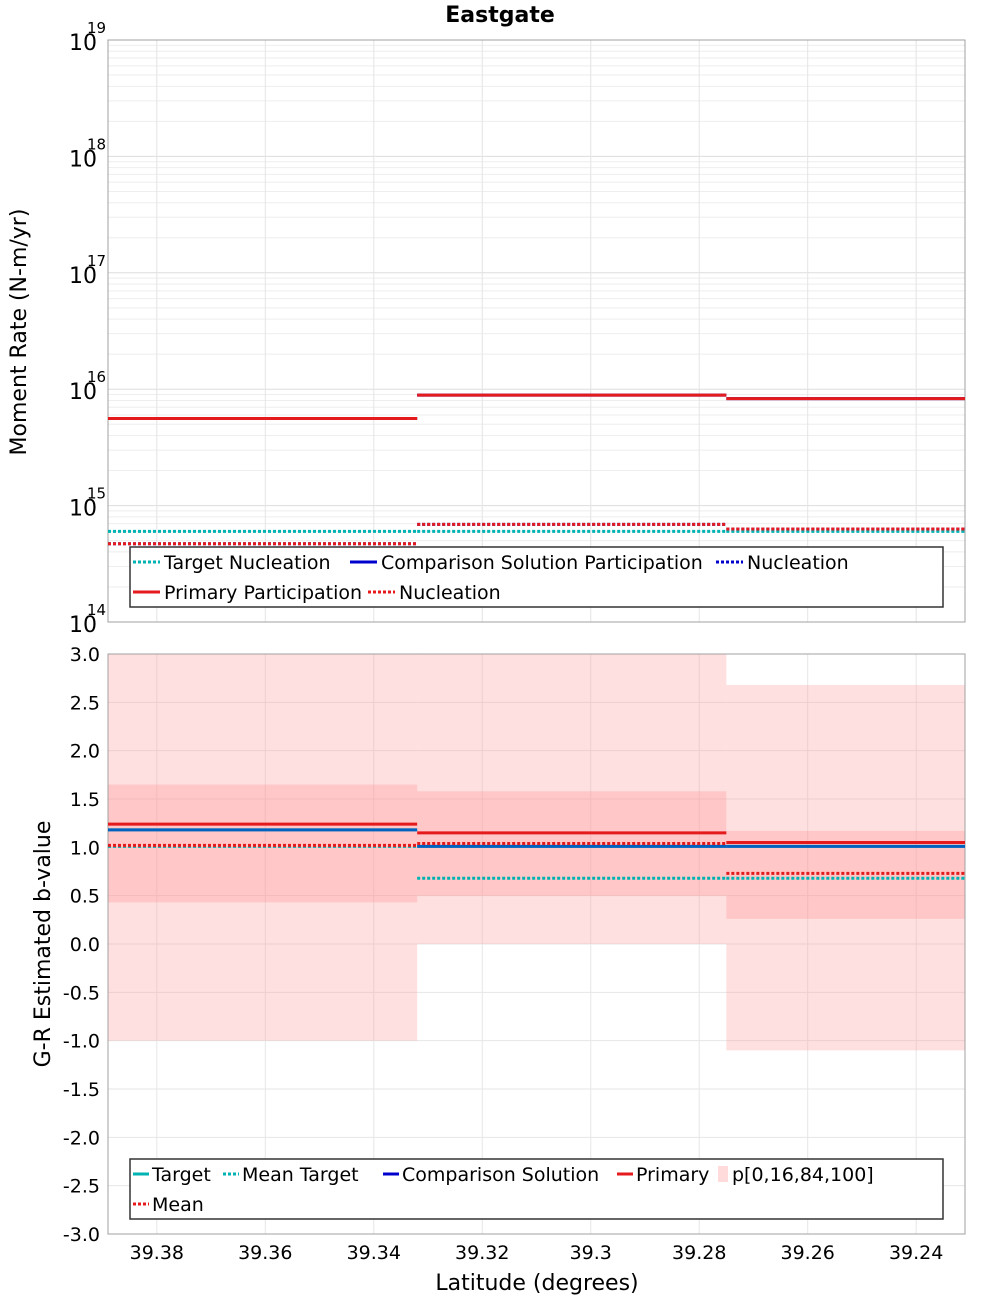 This screenshot has width=1000, height=1300. Describe the element at coordinates (803, 1175) in the screenshot. I see `legend-label: p[0,16,84,100]` at that location.